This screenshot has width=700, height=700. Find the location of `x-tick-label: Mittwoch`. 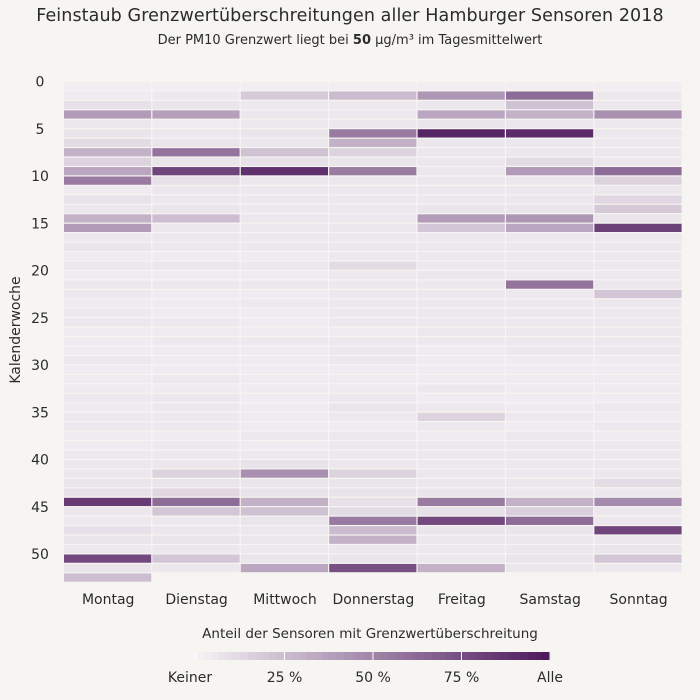

x-tick-label: Mittwoch is located at coordinates (285, 600).